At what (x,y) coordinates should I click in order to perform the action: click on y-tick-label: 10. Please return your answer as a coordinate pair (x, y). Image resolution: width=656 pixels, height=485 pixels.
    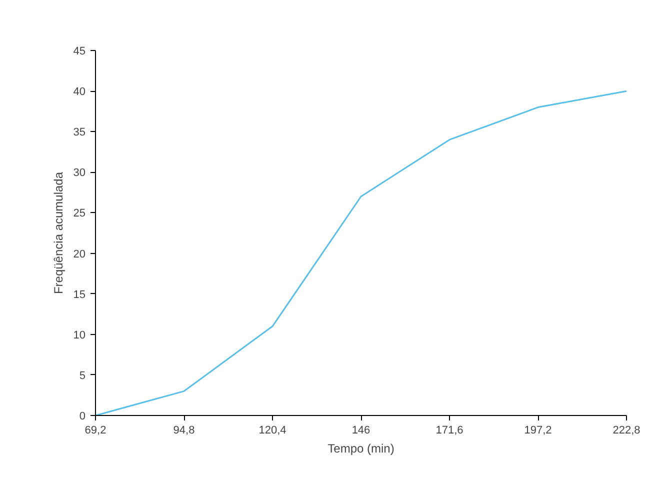
    Looking at the image, I should click on (79, 335).